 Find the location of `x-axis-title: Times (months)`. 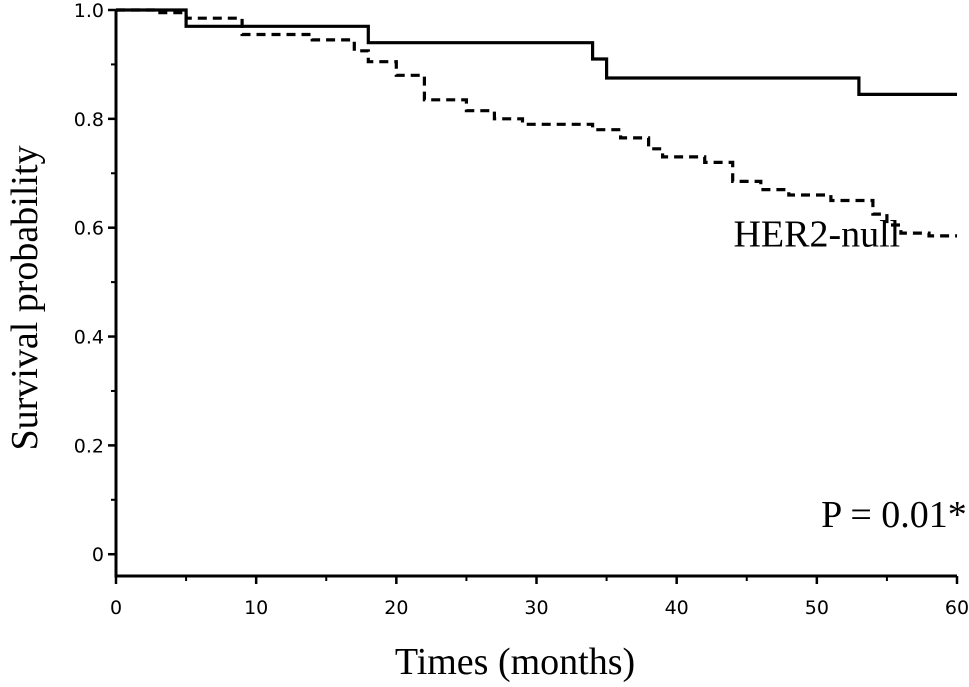

x-axis-title: Times (months) is located at coordinates (515, 662).